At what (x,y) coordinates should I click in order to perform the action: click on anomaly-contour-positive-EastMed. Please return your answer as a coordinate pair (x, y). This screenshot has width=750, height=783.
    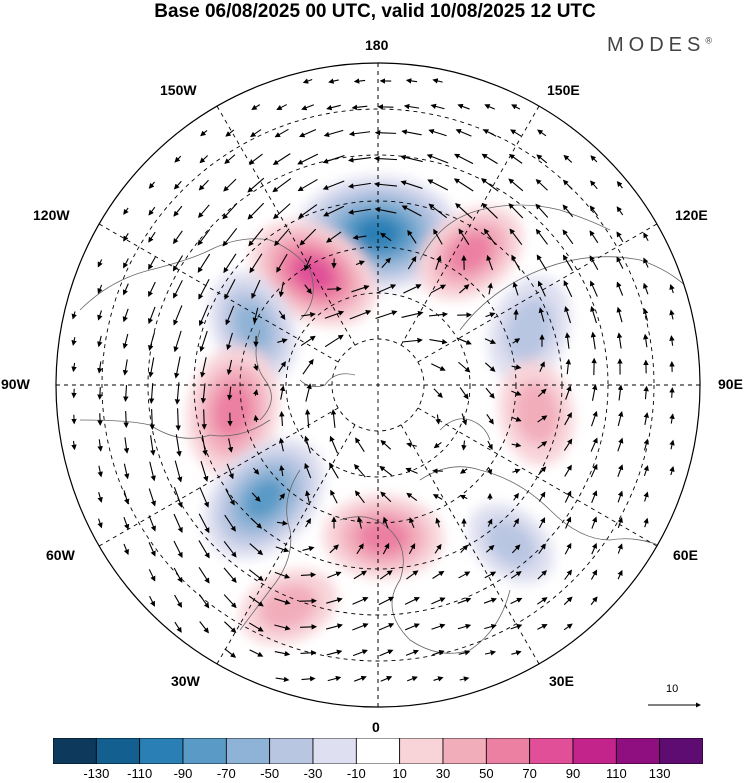
    Looking at the image, I should click on (288, 607).